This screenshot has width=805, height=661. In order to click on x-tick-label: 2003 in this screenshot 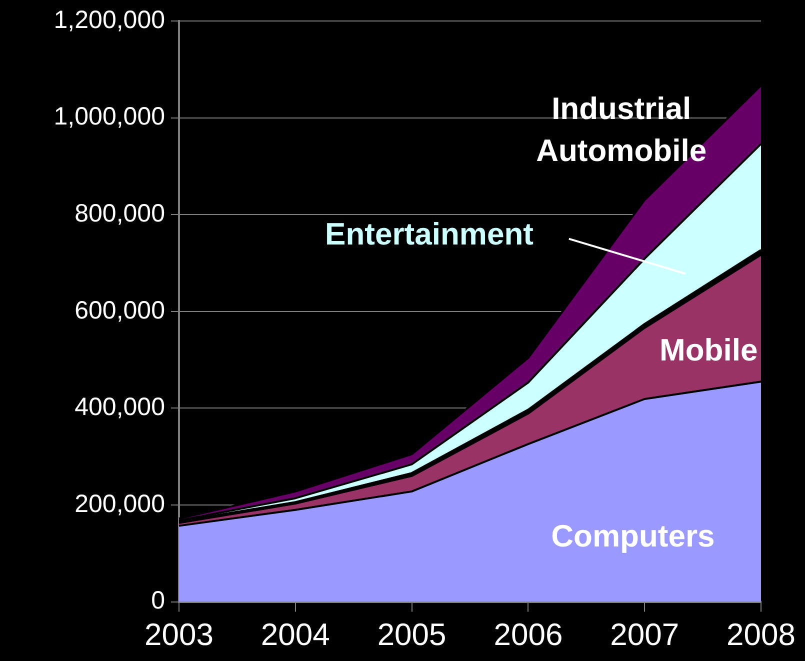, I will do `click(179, 634)`.